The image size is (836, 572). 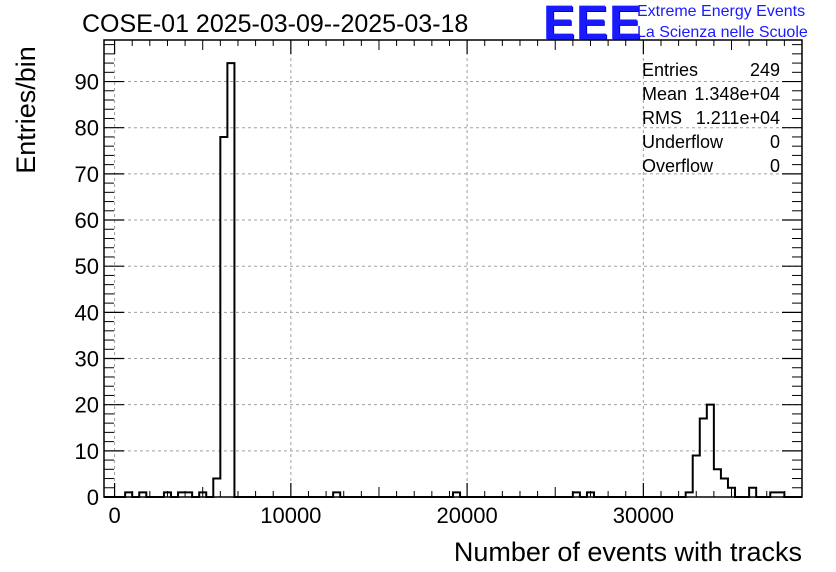 I want to click on stats-row-overflow: Overflow 0, so click(x=711, y=166).